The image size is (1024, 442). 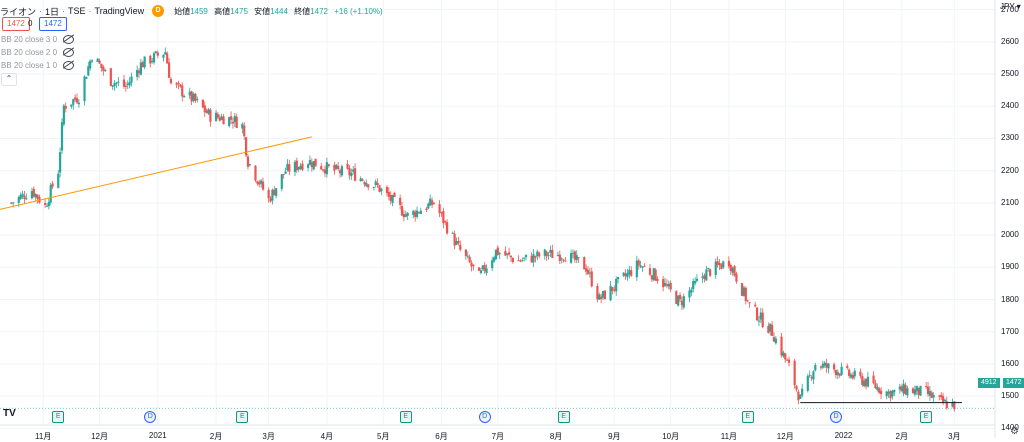 I want to click on interval-label: 1日, so click(x=52, y=11).